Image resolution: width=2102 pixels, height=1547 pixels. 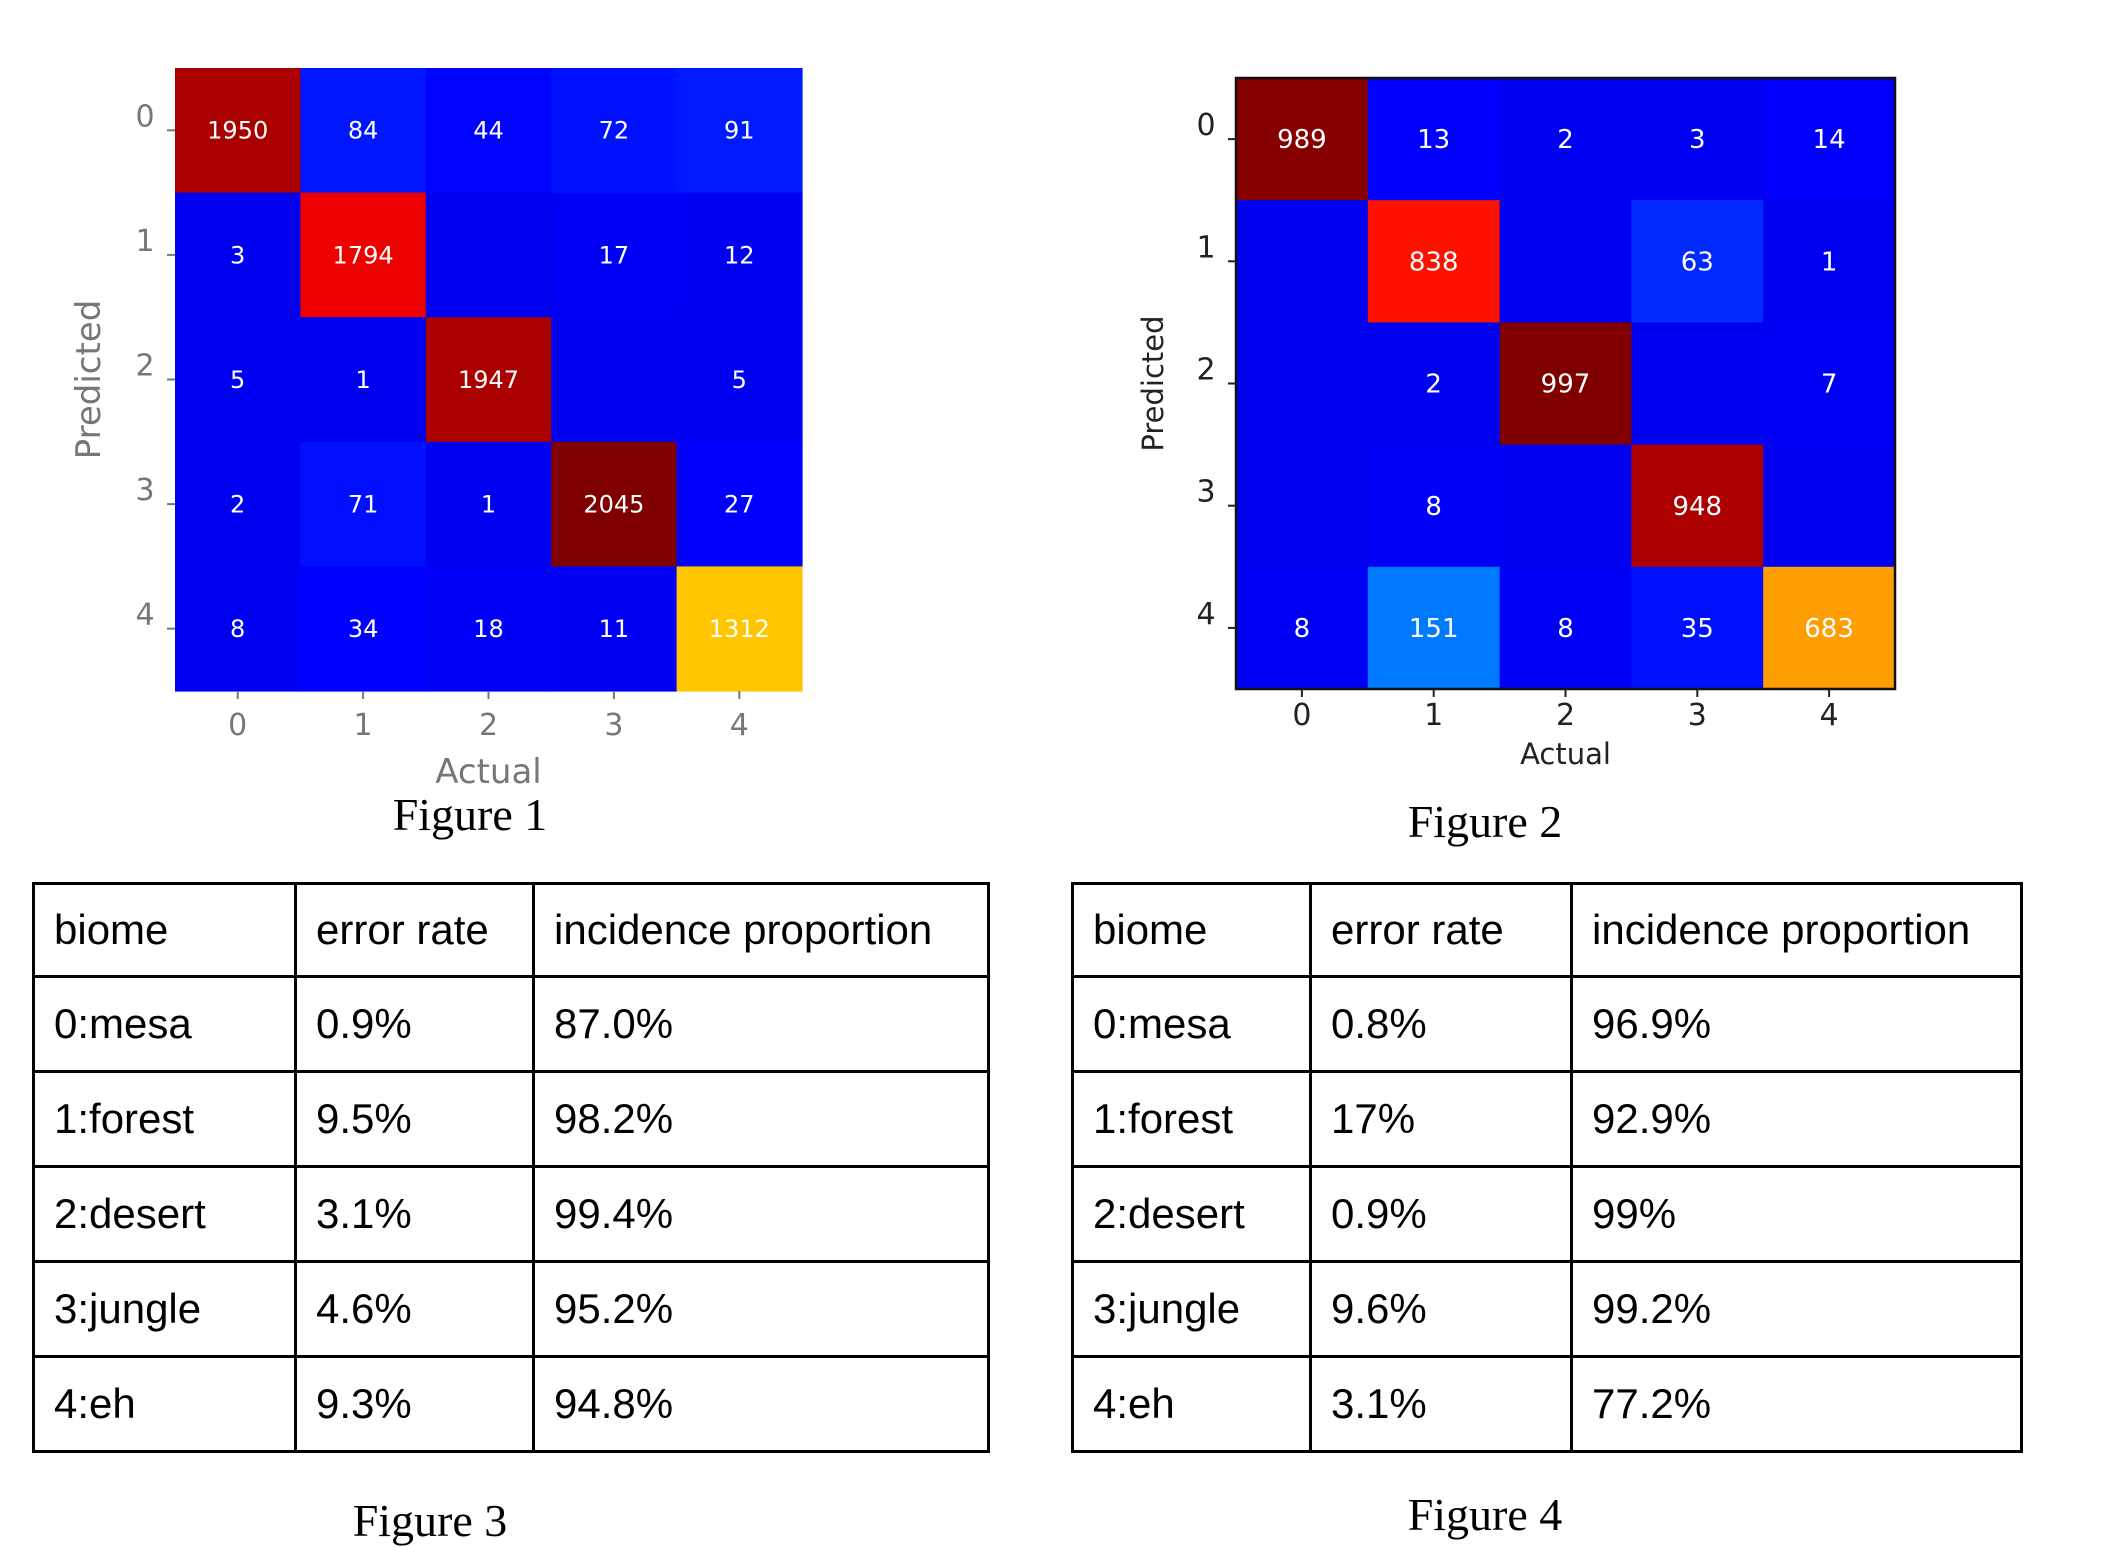 What do you see at coordinates (1205, 247) in the screenshot?
I see `y-tick-label: 1` at bounding box center [1205, 247].